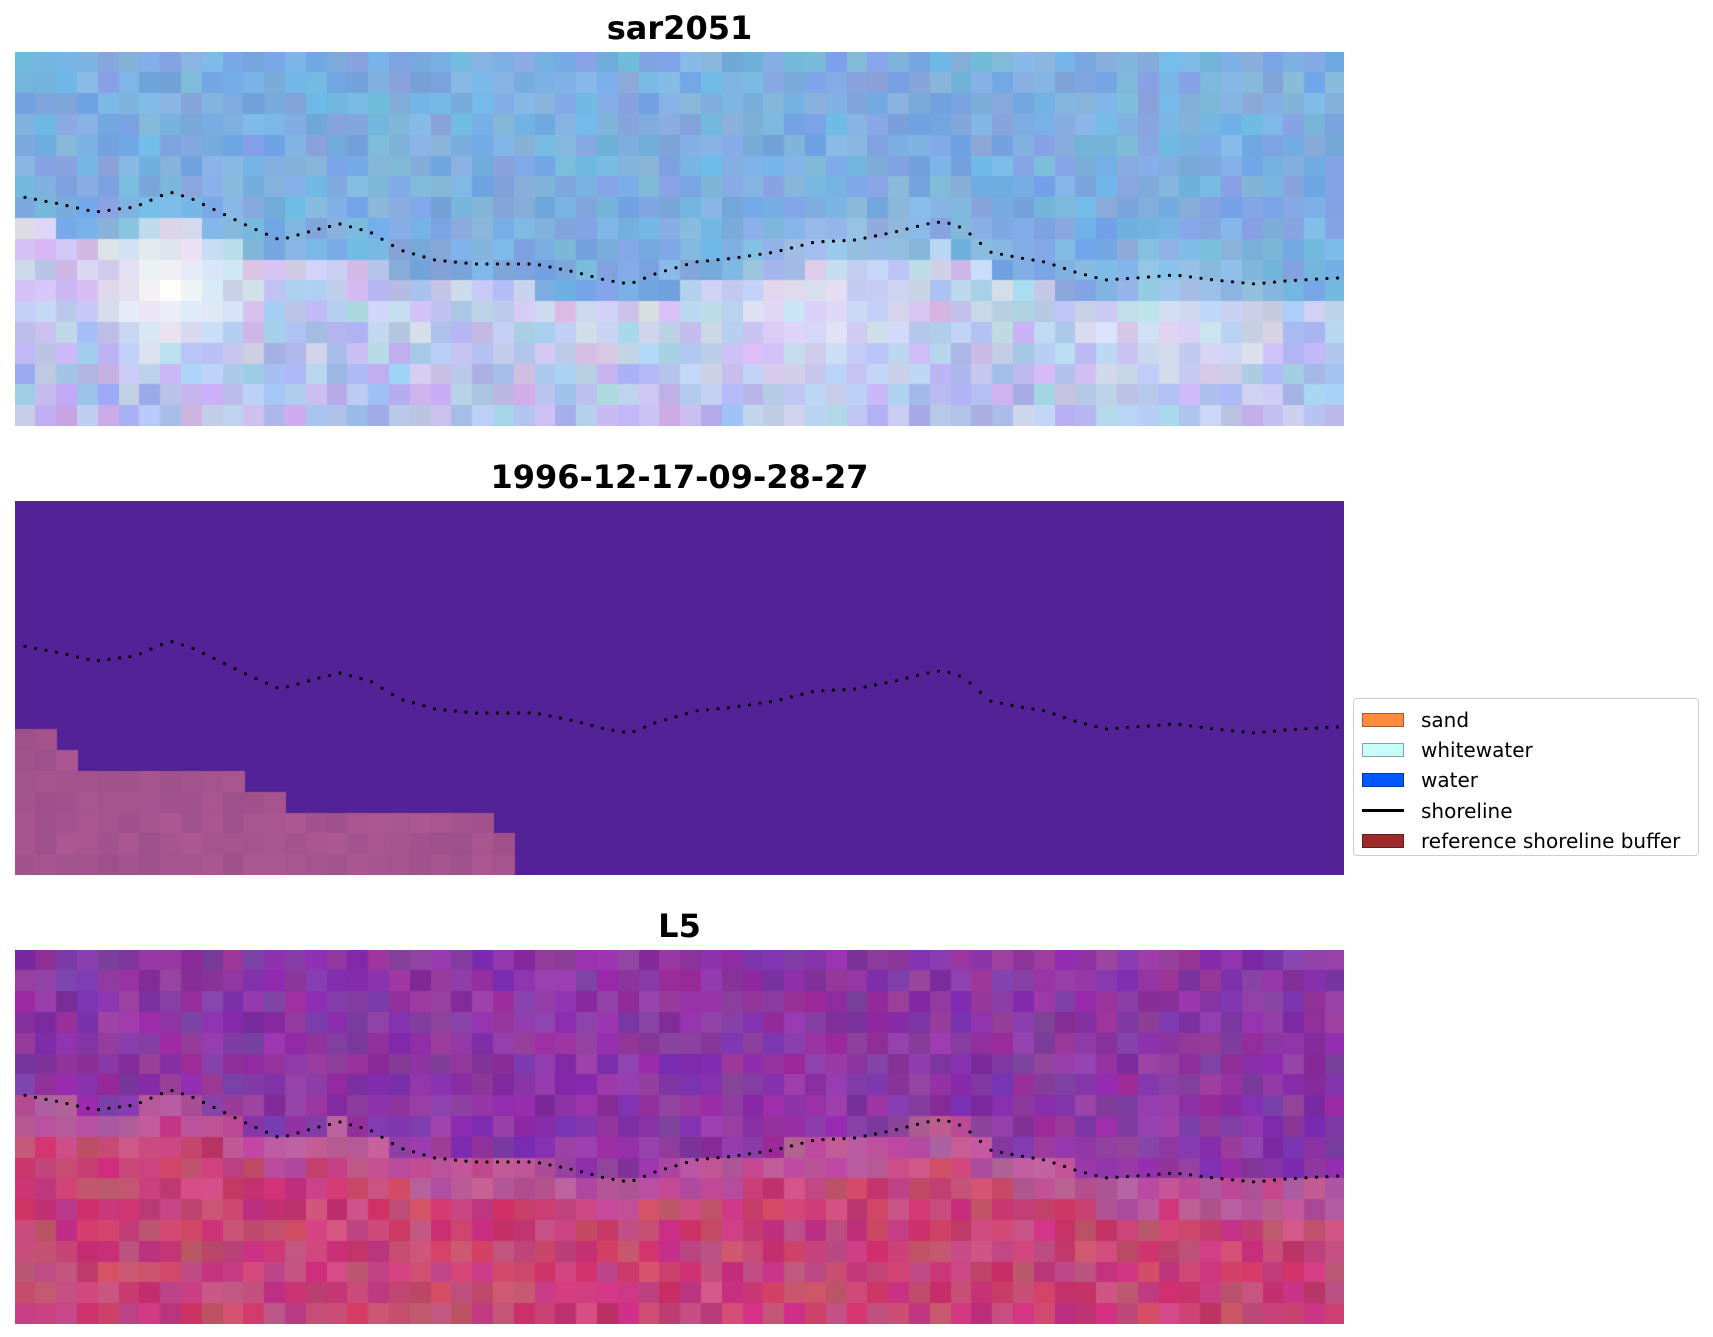 This screenshot has height=1337, width=1713. I want to click on legend-label: reference shoreline buffer, so click(1551, 840).